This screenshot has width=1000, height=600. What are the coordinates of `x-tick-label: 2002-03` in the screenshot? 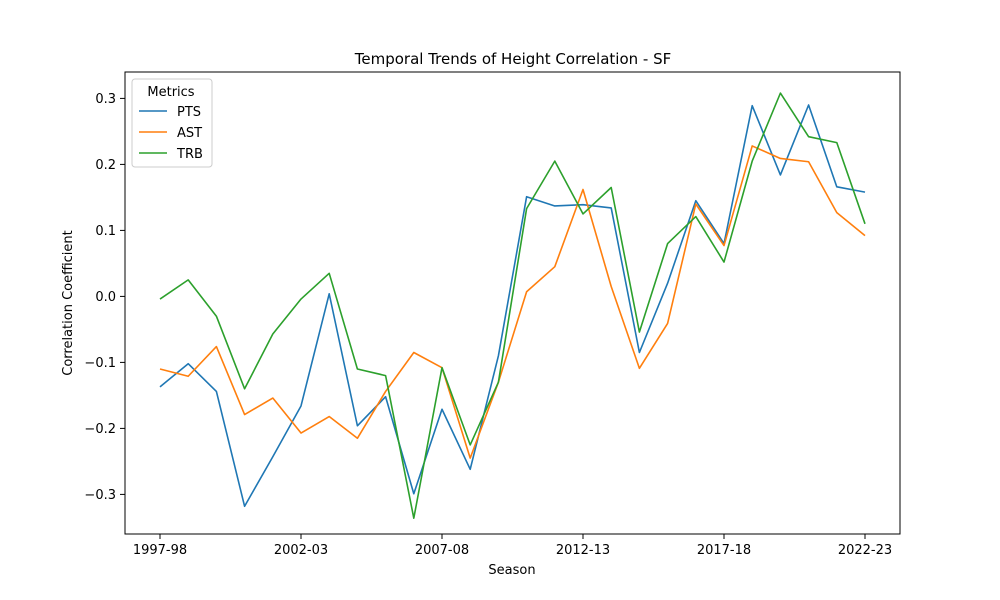 It's located at (301, 550).